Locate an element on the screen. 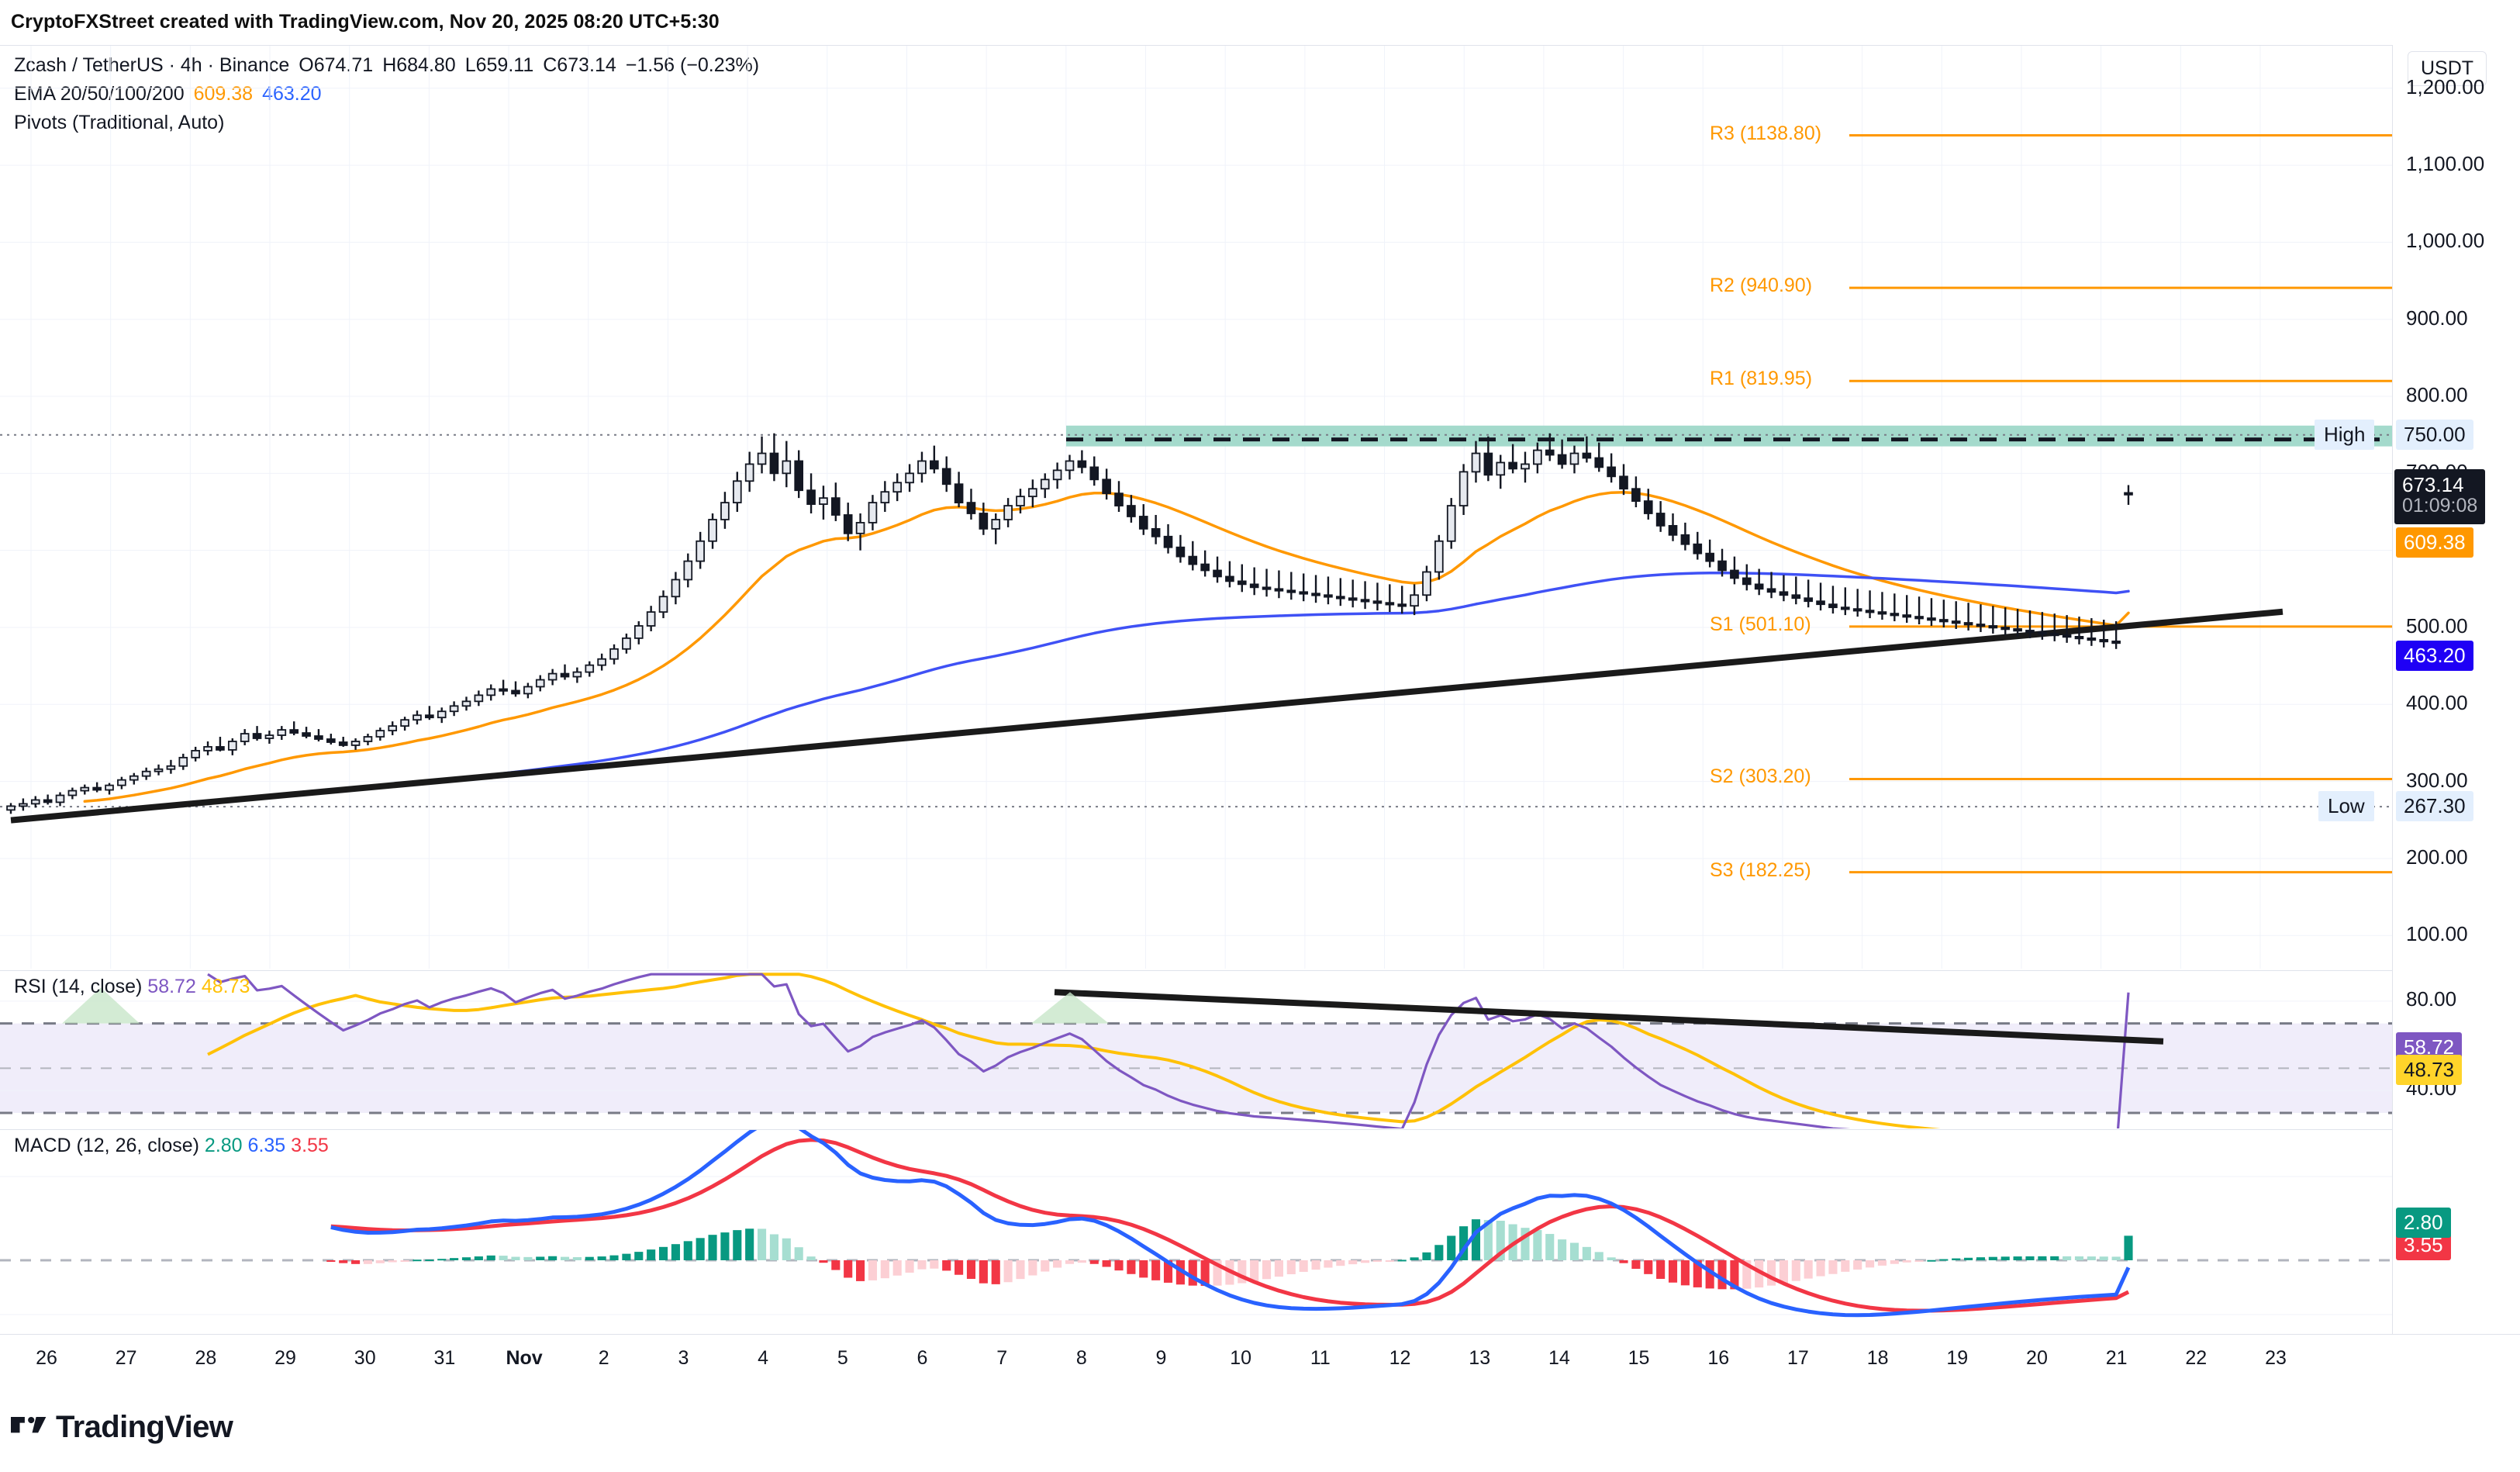 The width and height of the screenshot is (2520, 1472). rsi-chart-svg is located at coordinates (1196, 1050).